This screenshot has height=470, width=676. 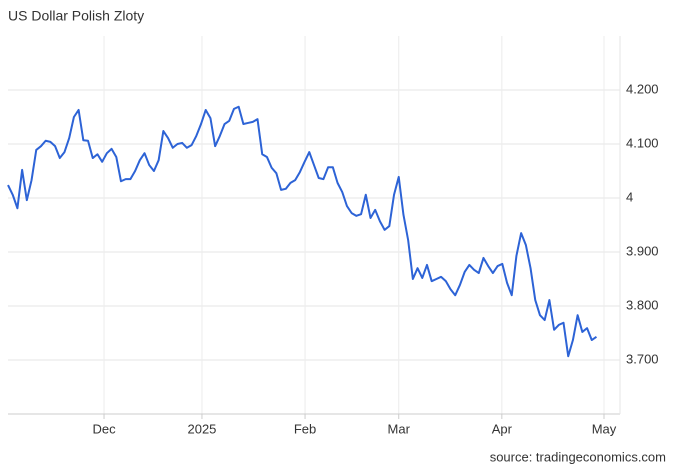 What do you see at coordinates (201, 428) in the screenshot?
I see `x-tick-label: 2025` at bounding box center [201, 428].